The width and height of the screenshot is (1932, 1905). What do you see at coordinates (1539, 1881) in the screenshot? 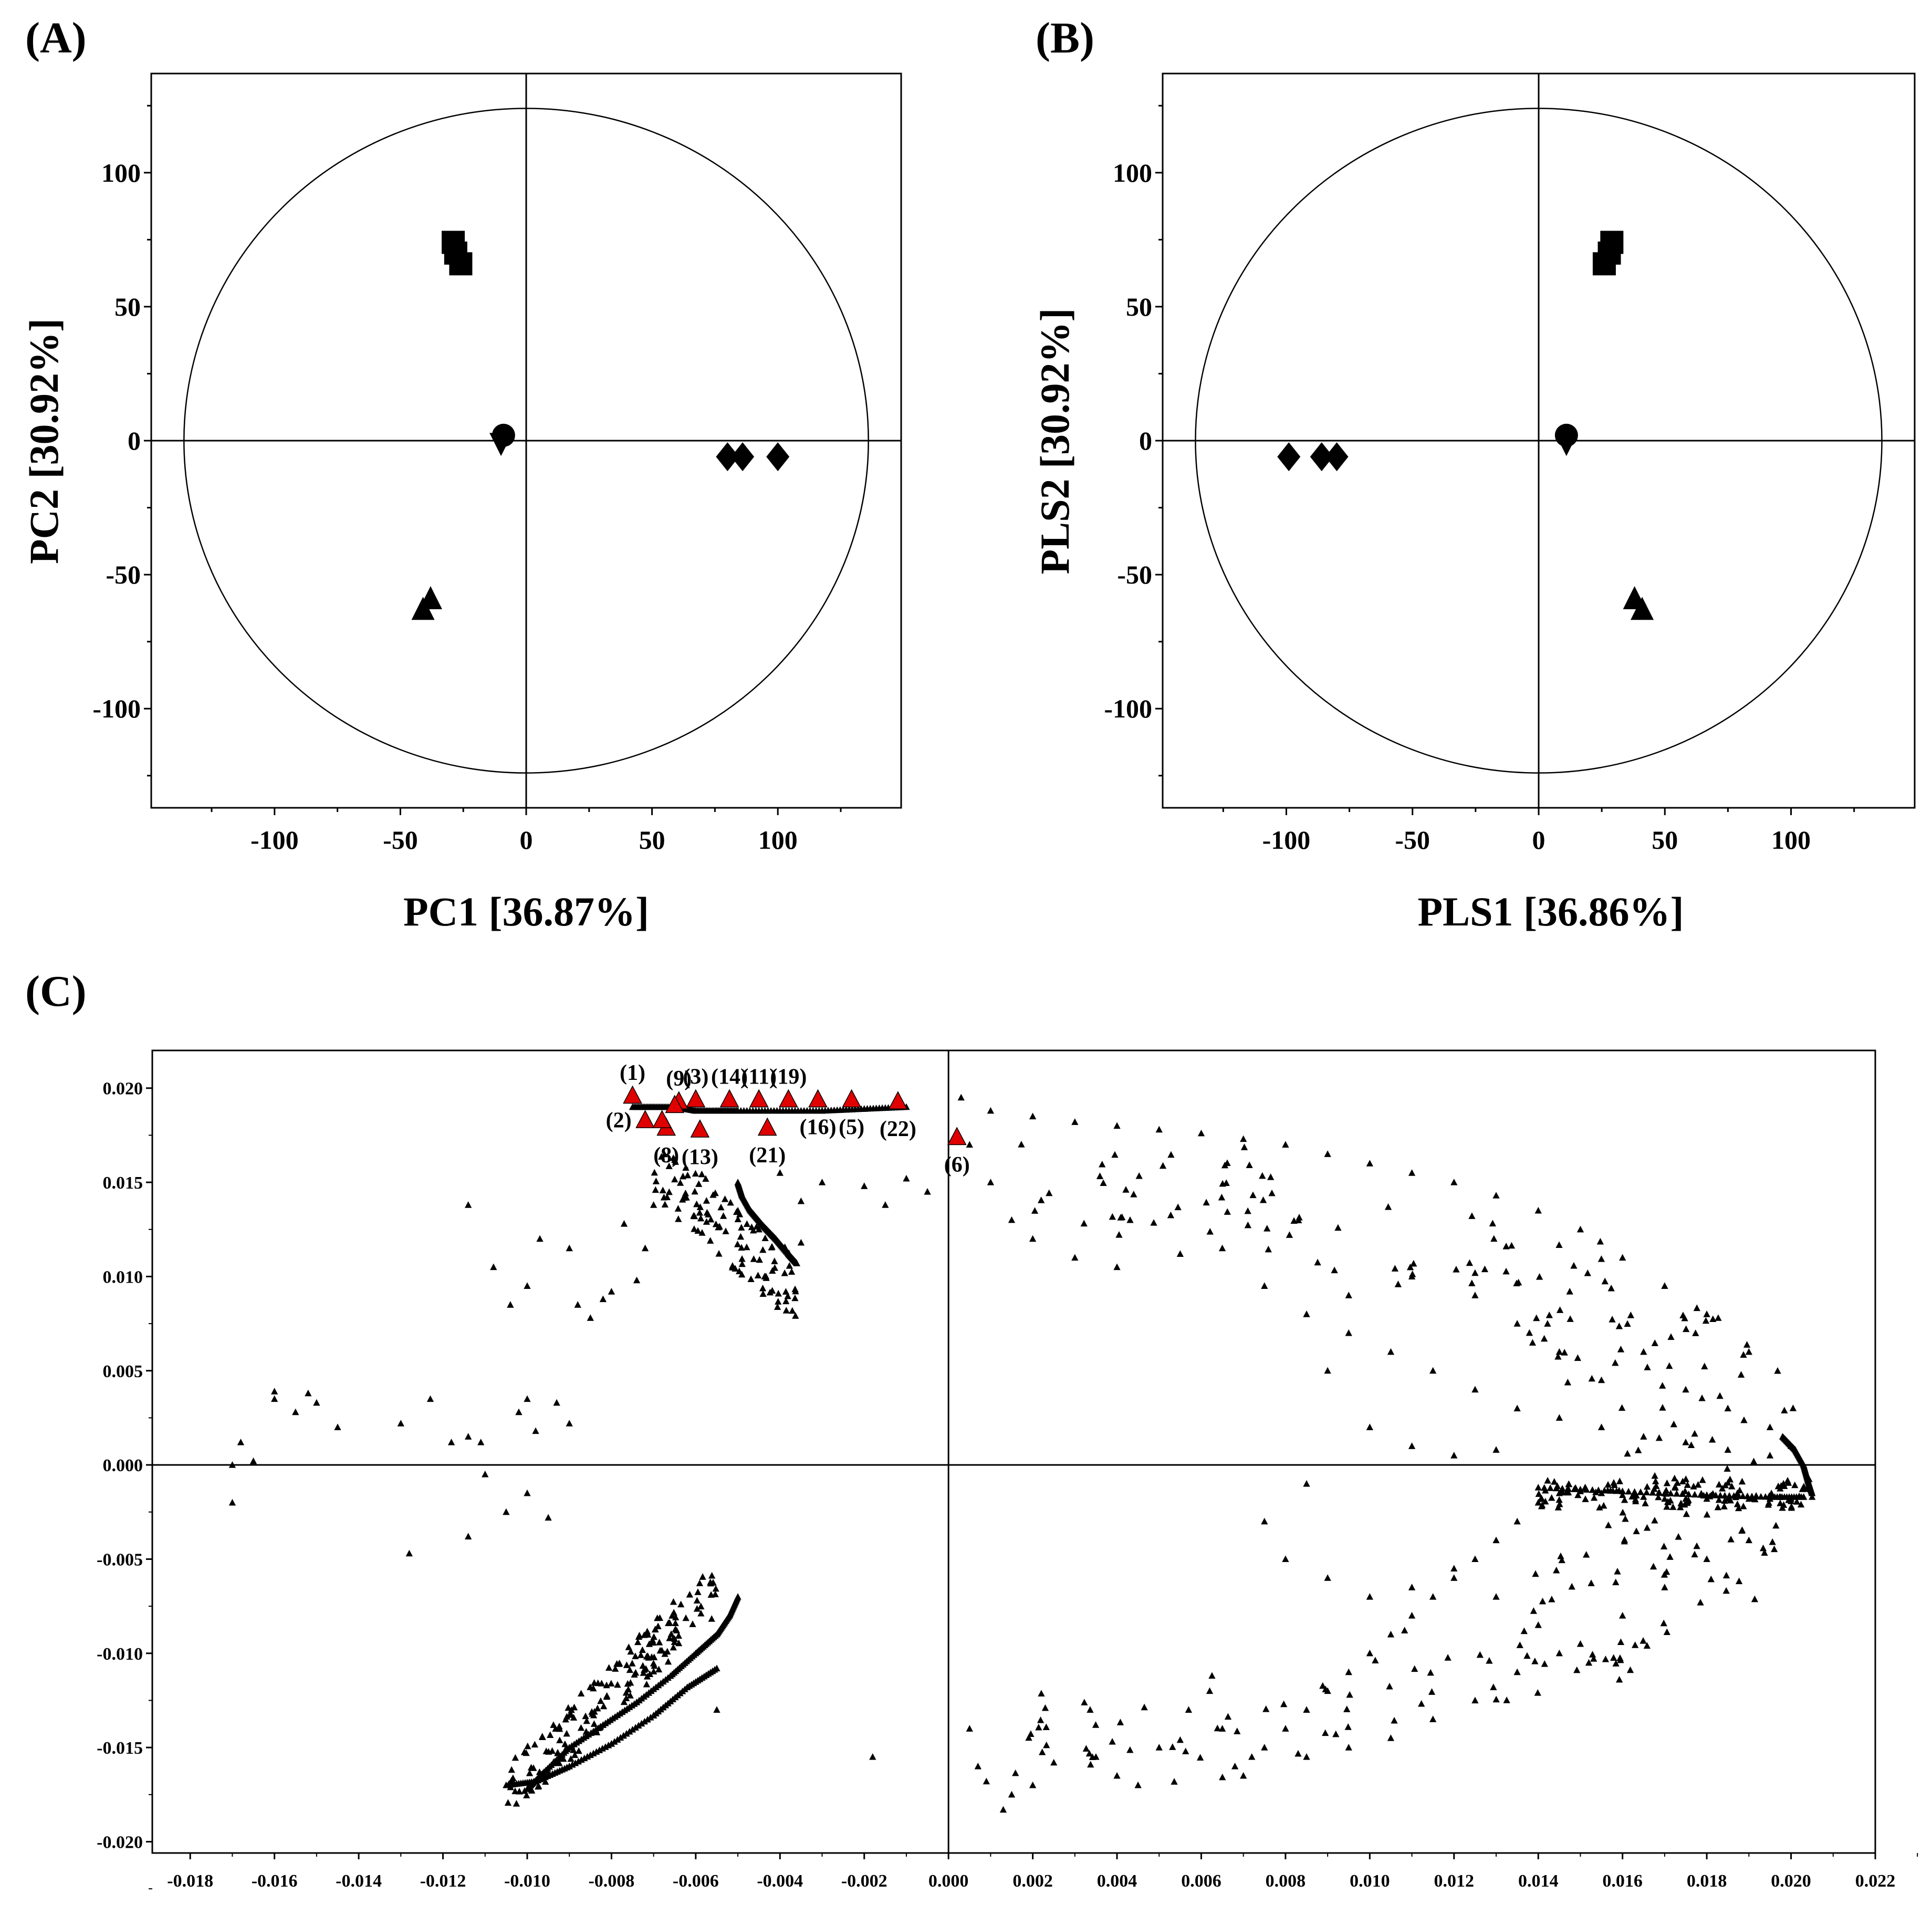
I see `panel-c-x-tick-label: 0.014` at bounding box center [1539, 1881].